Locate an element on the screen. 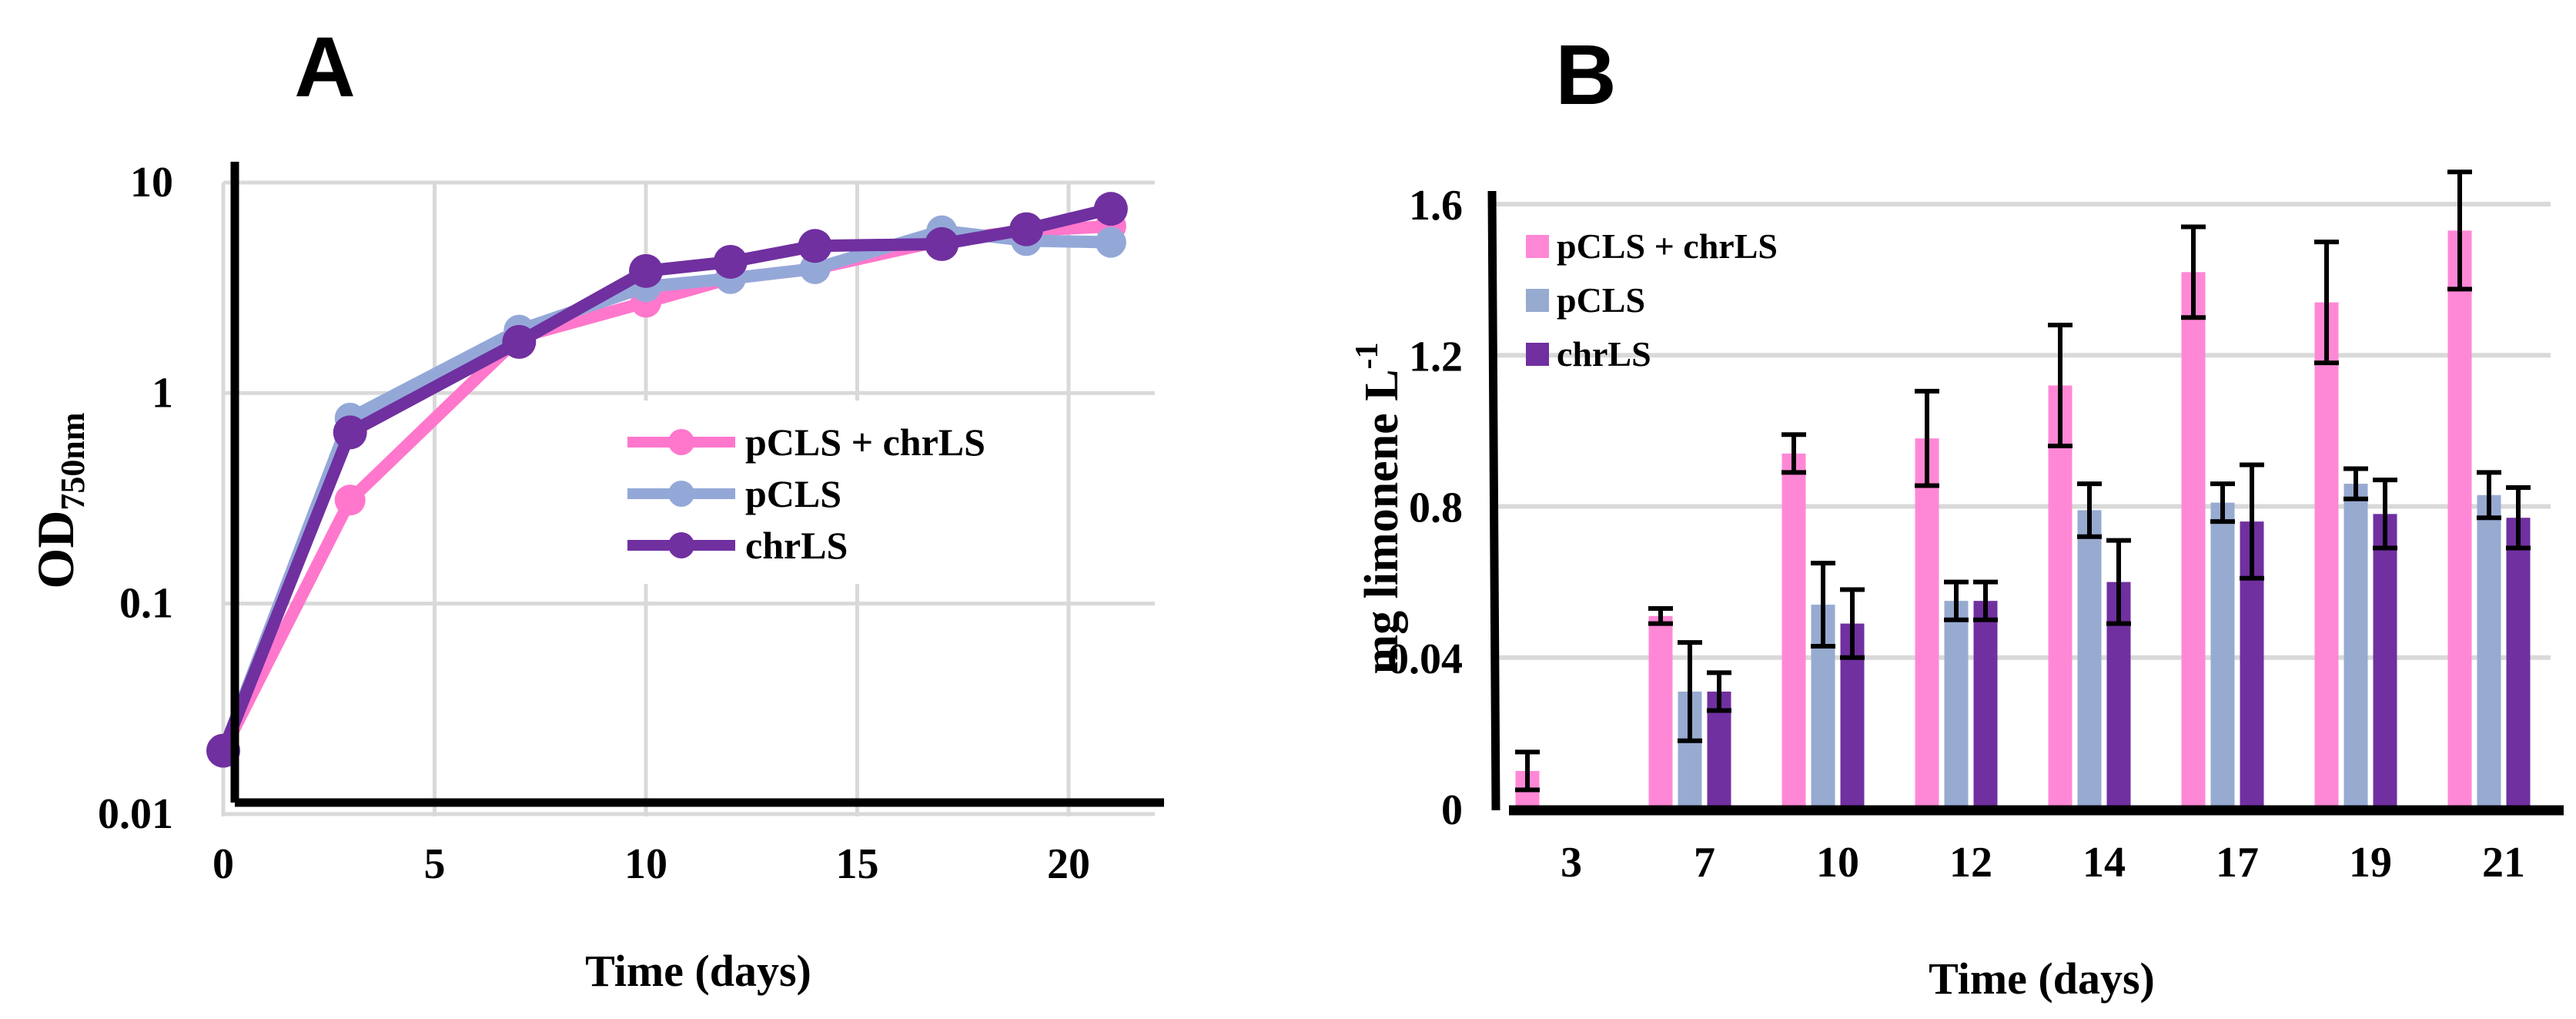 The width and height of the screenshot is (2576, 1019). panel-b-y-title: mg limonene L-1 is located at coordinates (1379, 508).